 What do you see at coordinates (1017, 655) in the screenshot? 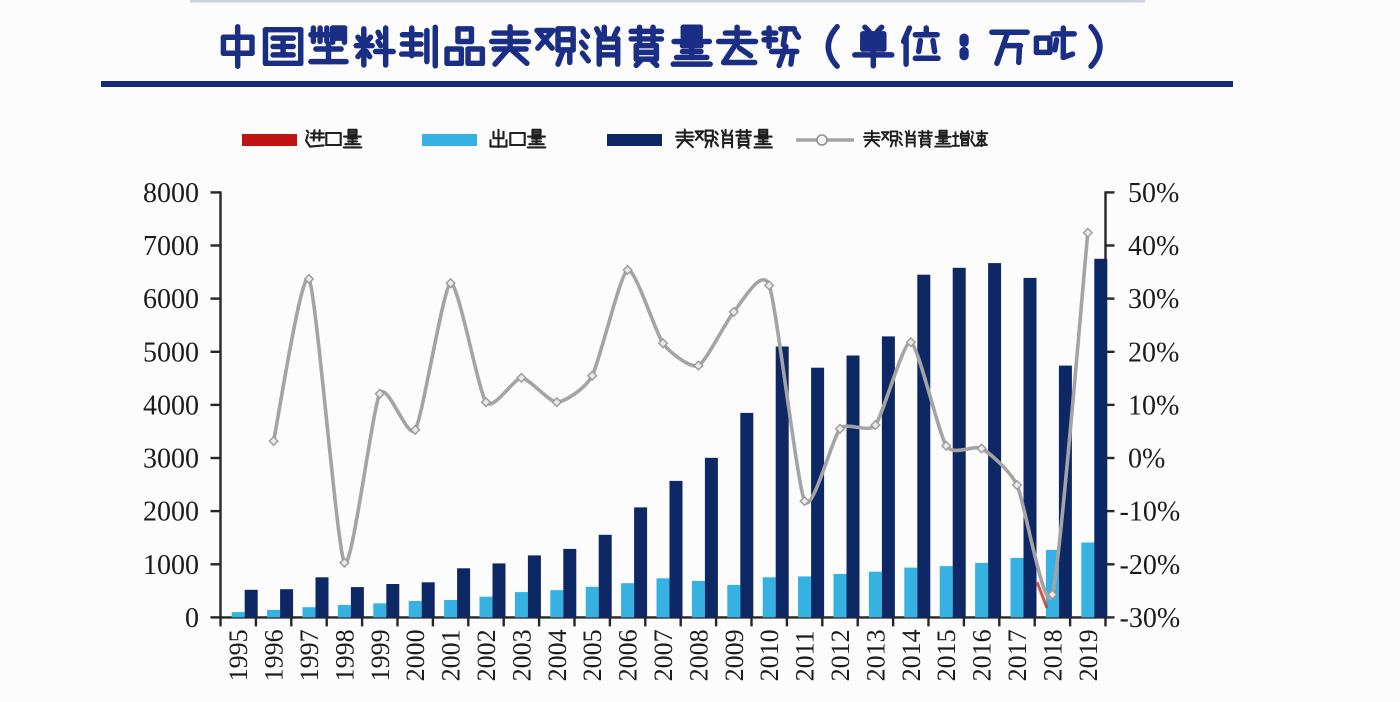
I see `svg-text: 2017` at bounding box center [1017, 655].